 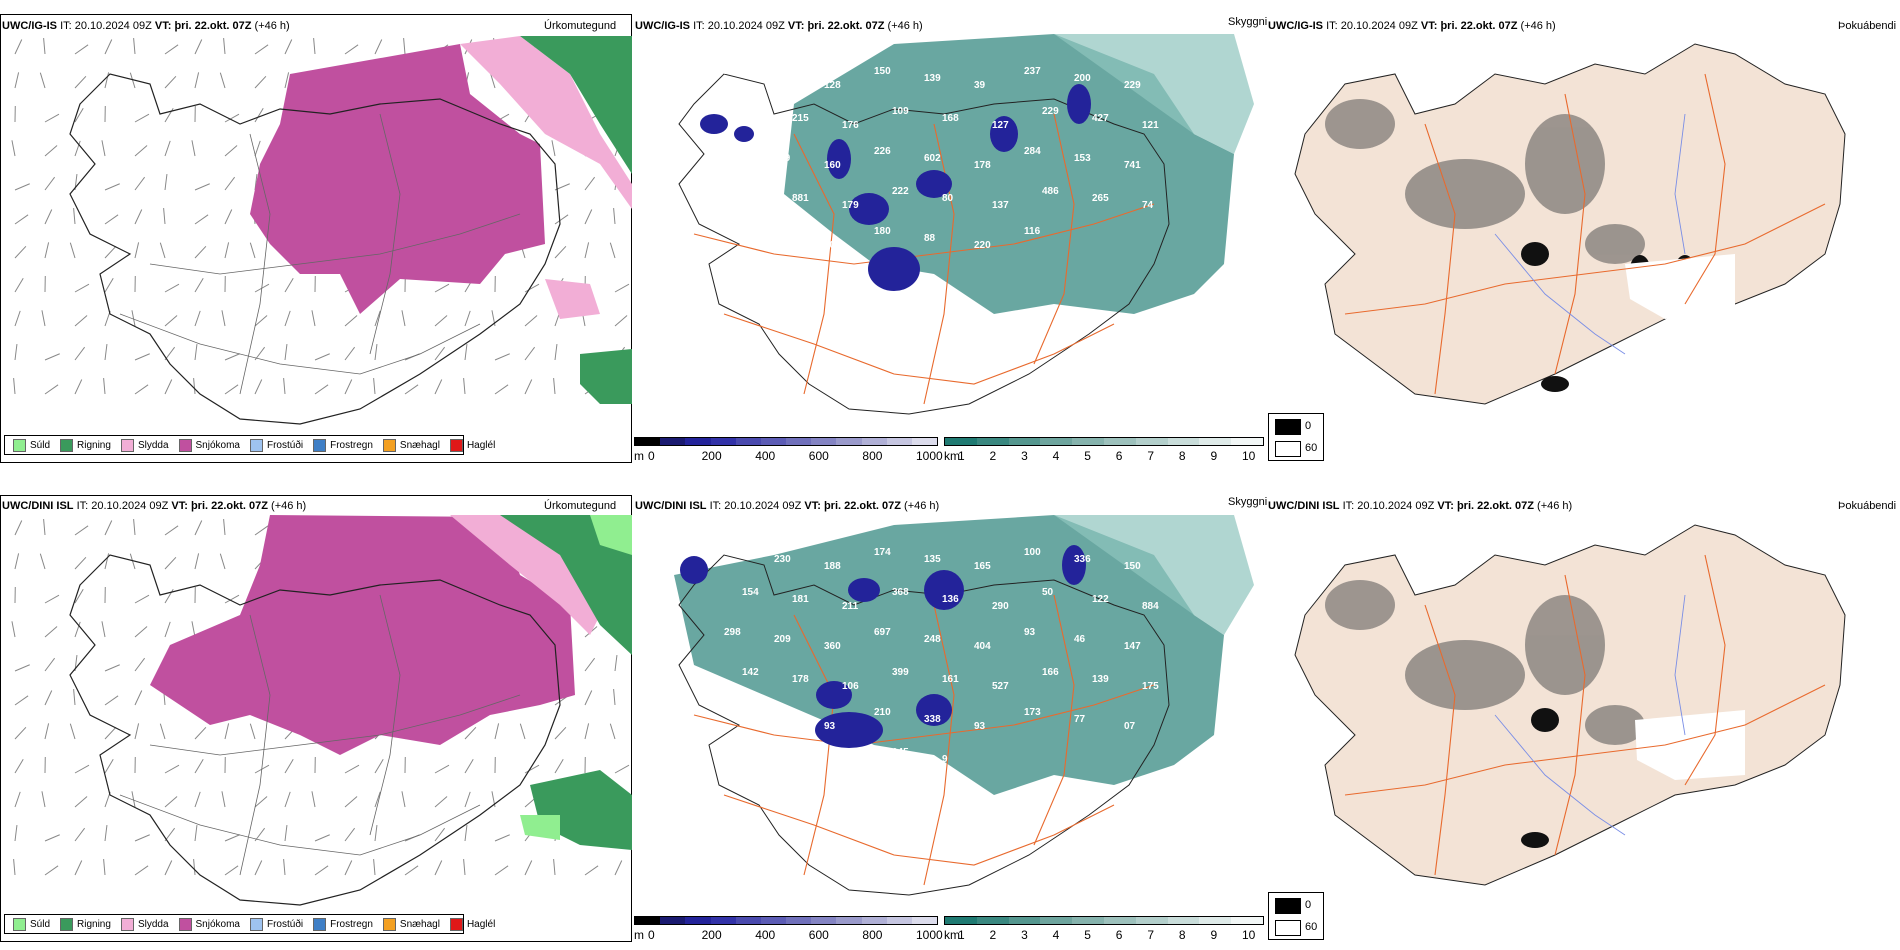 I want to click on cloud-base-label: 153, so click(x=1082, y=158).